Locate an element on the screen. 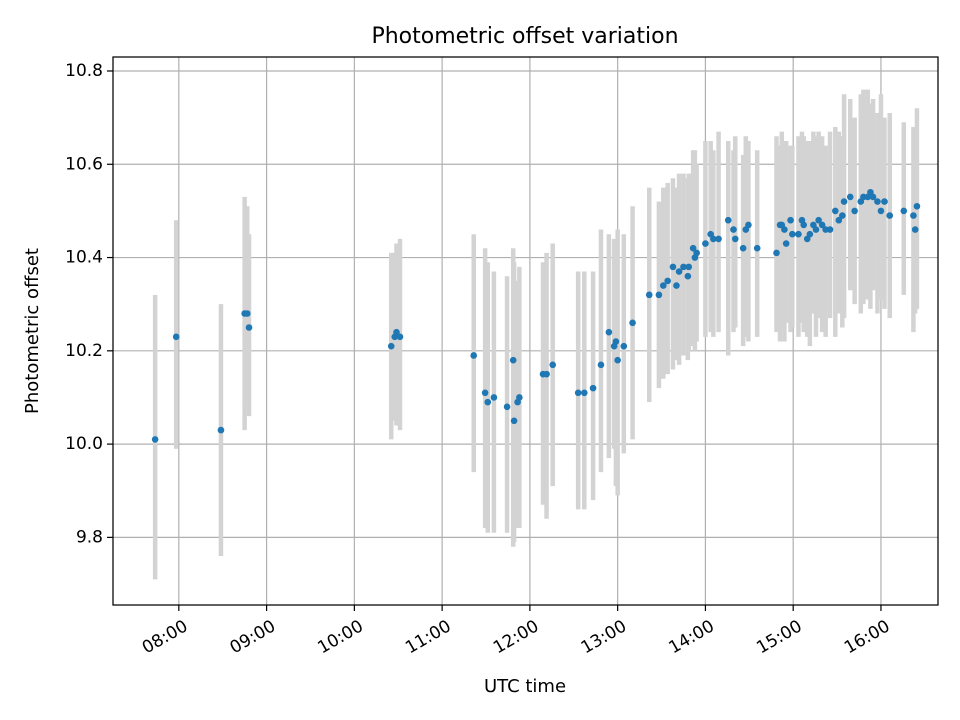 This screenshot has height=720, width=960. y-axis-label: Photometric offset is located at coordinates (32, 331).